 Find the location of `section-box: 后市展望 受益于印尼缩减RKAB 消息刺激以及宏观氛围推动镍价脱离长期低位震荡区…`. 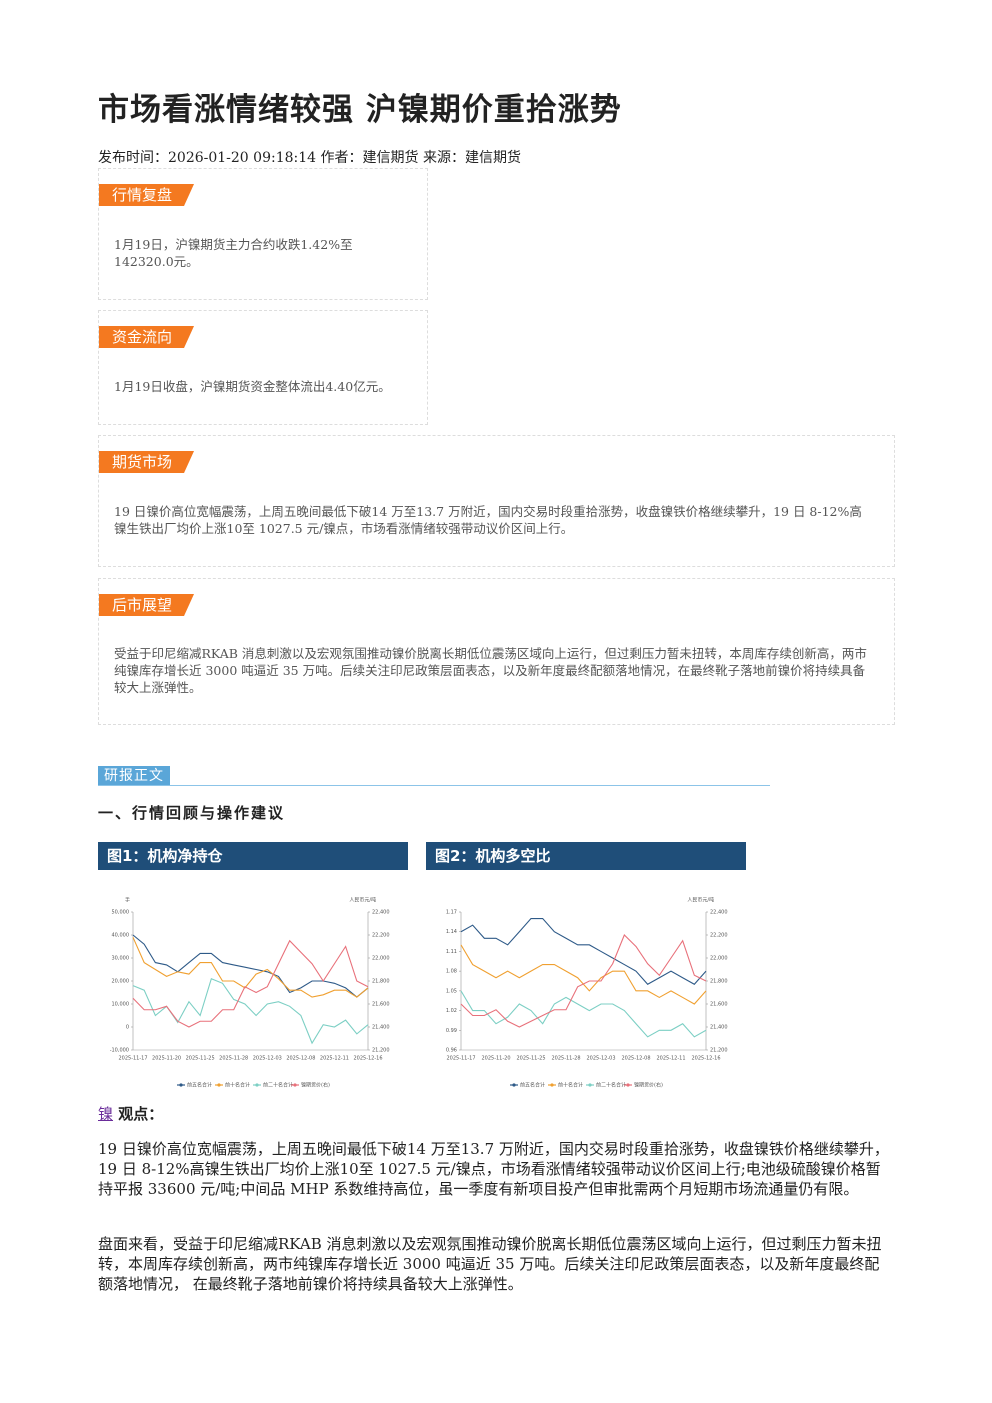

section-box: 后市展望 受益于印尼缩减RKAB 消息刺激以及宏观氛围推动镍价脱离长期低位震荡区… is located at coordinates (496, 651).